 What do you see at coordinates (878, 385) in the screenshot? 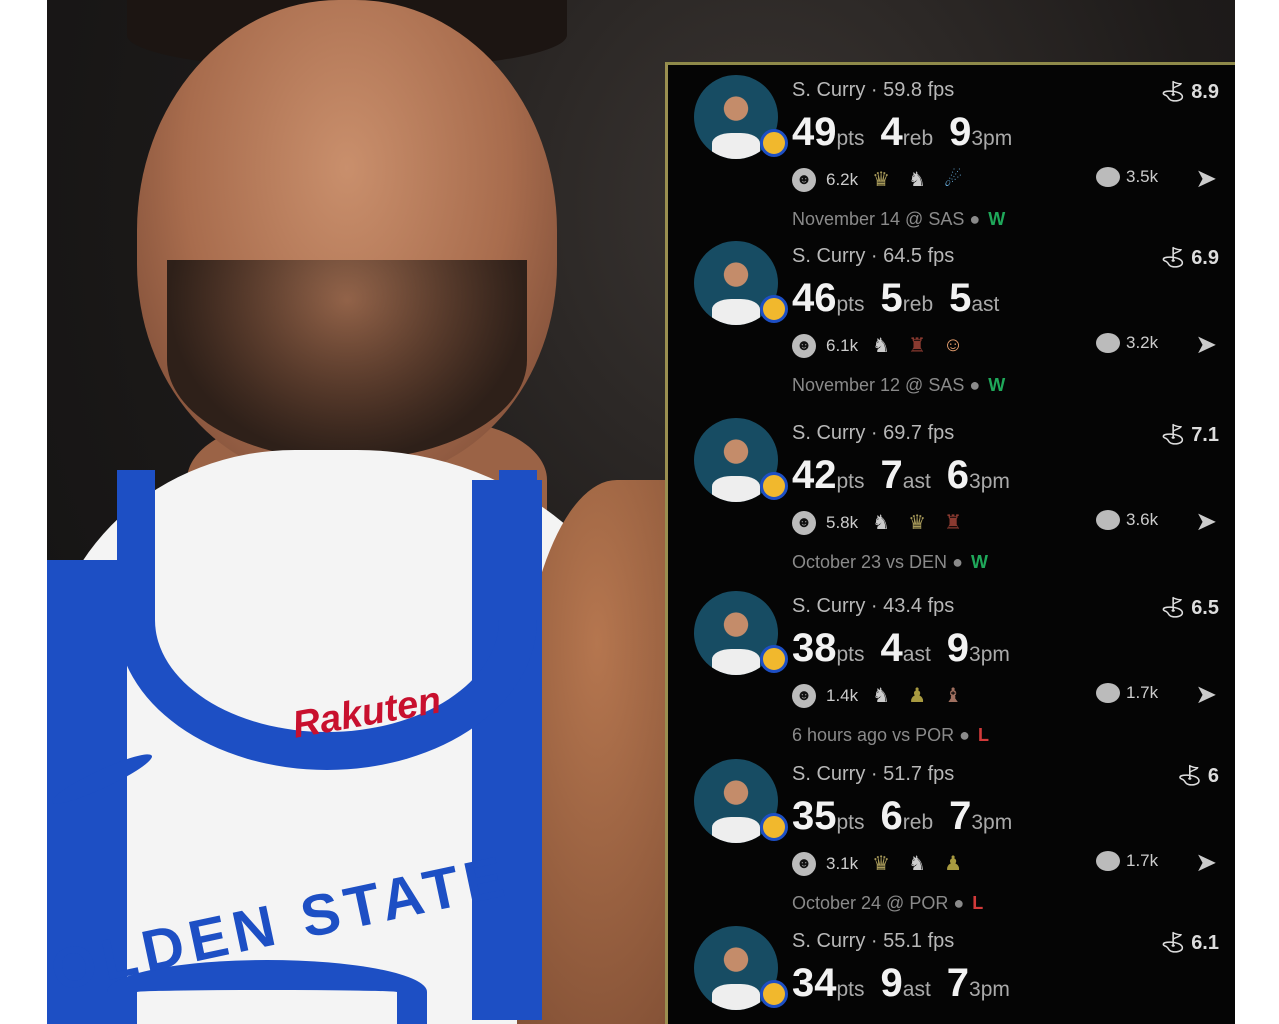
I see `game-date: November 12 @ SAS` at bounding box center [878, 385].